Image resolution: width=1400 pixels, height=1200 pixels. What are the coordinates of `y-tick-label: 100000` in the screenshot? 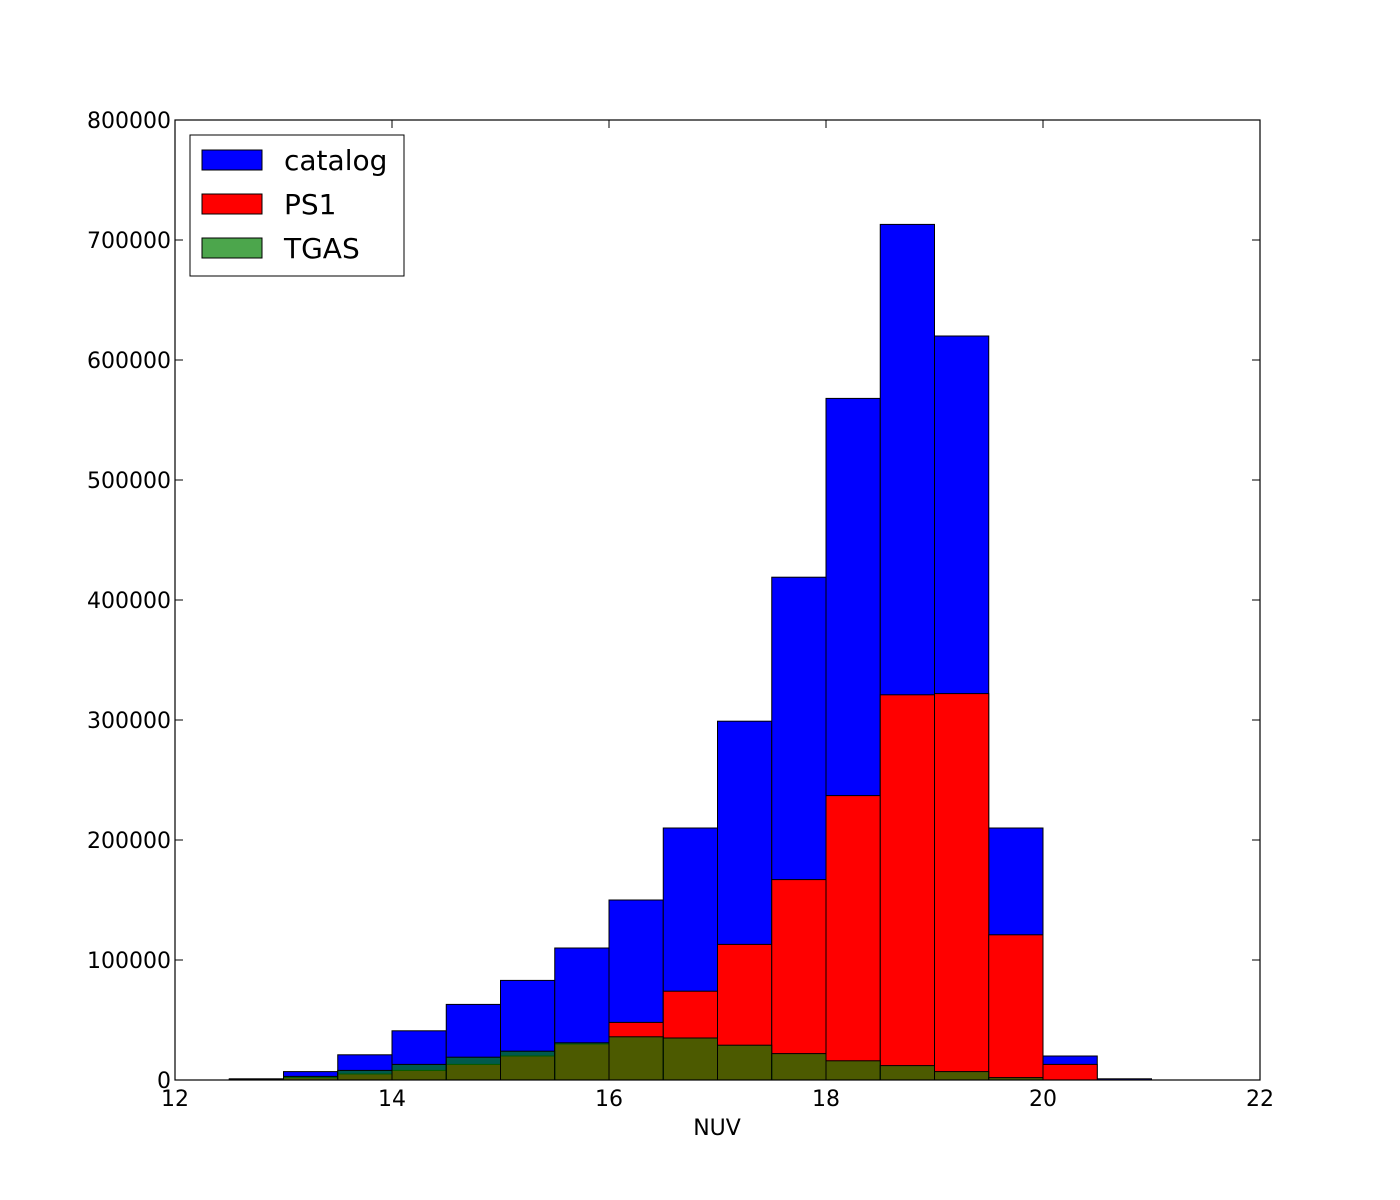 It's located at (129, 961).